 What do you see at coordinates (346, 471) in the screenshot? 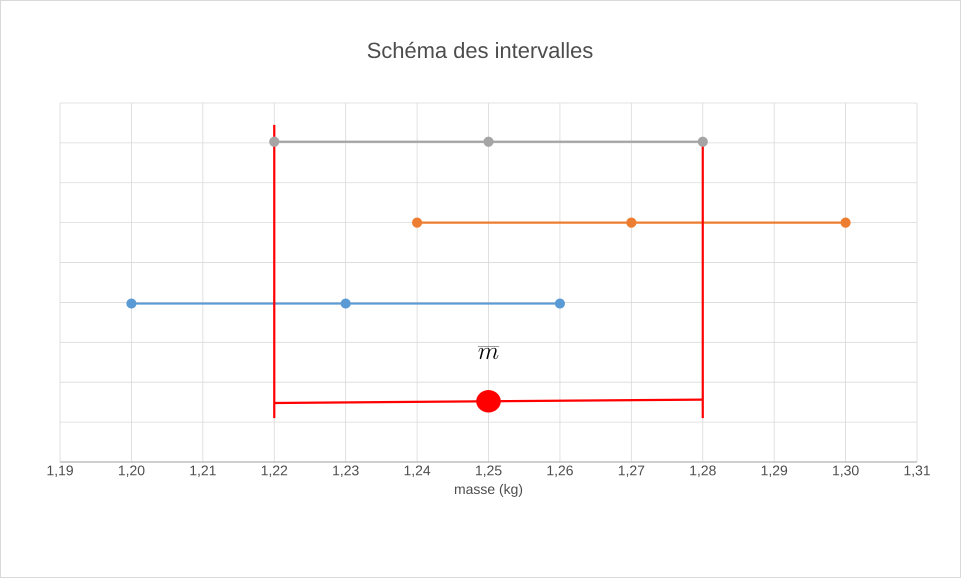
I see `x-tick-label: 1,23` at bounding box center [346, 471].